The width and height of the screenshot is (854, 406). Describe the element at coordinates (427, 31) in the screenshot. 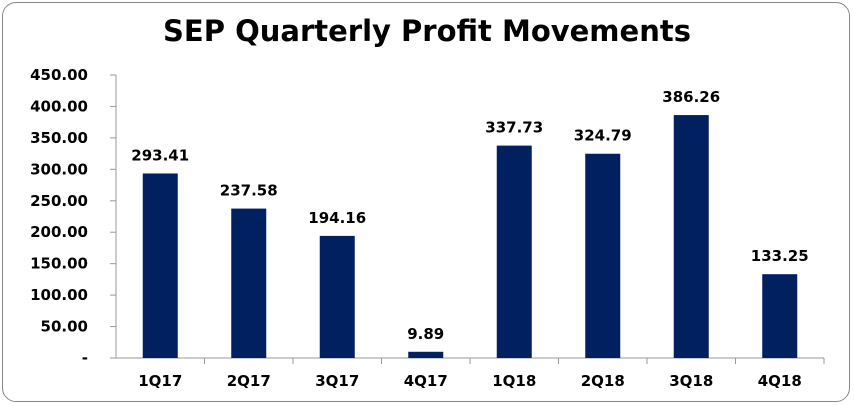

I see `chart-title: SEP Quarterly Profit Movements` at that location.